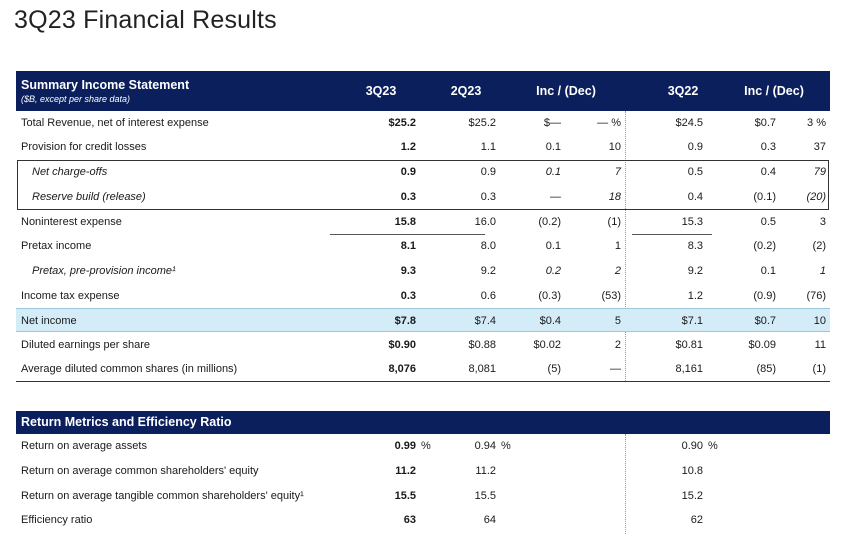 The width and height of the screenshot is (848, 557). What do you see at coordinates (692, 321) in the screenshot?
I see `cell-3q22: $7.1` at bounding box center [692, 321].